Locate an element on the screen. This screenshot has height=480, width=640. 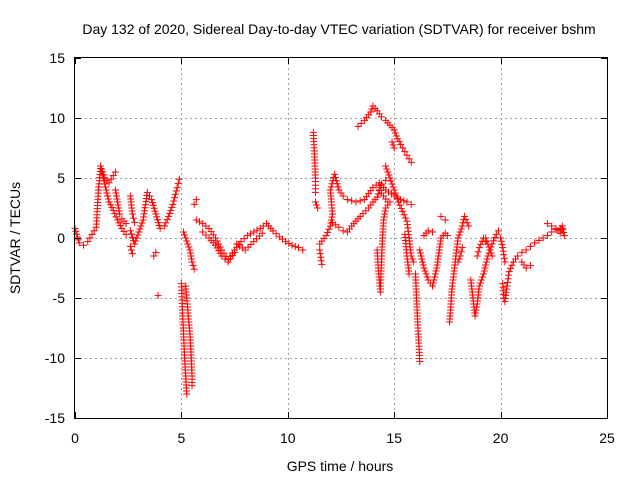
y-tick-label: 10 is located at coordinates (57, 118).